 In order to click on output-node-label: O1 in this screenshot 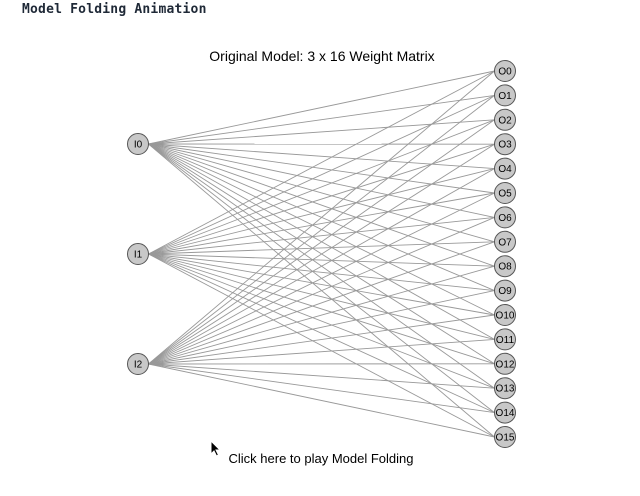, I will do `click(505, 96)`.